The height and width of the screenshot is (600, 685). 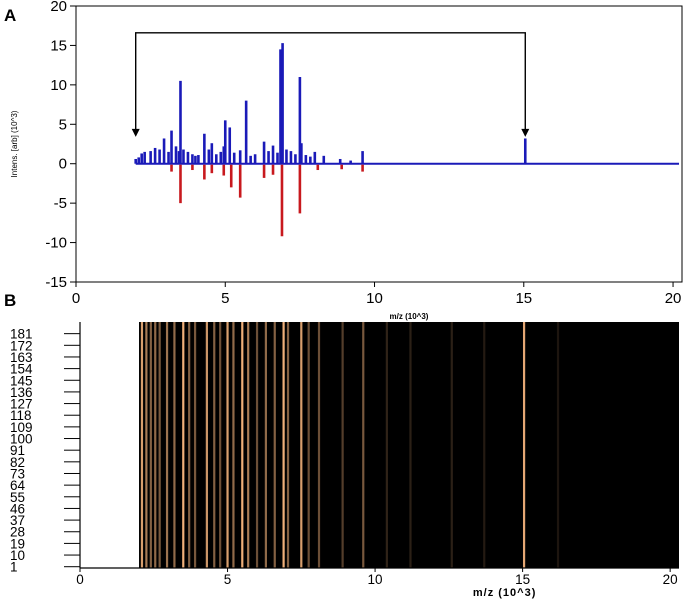 What do you see at coordinates (21, 392) in the screenshot?
I see `heatmap-y-tick-label: 136` at bounding box center [21, 392].